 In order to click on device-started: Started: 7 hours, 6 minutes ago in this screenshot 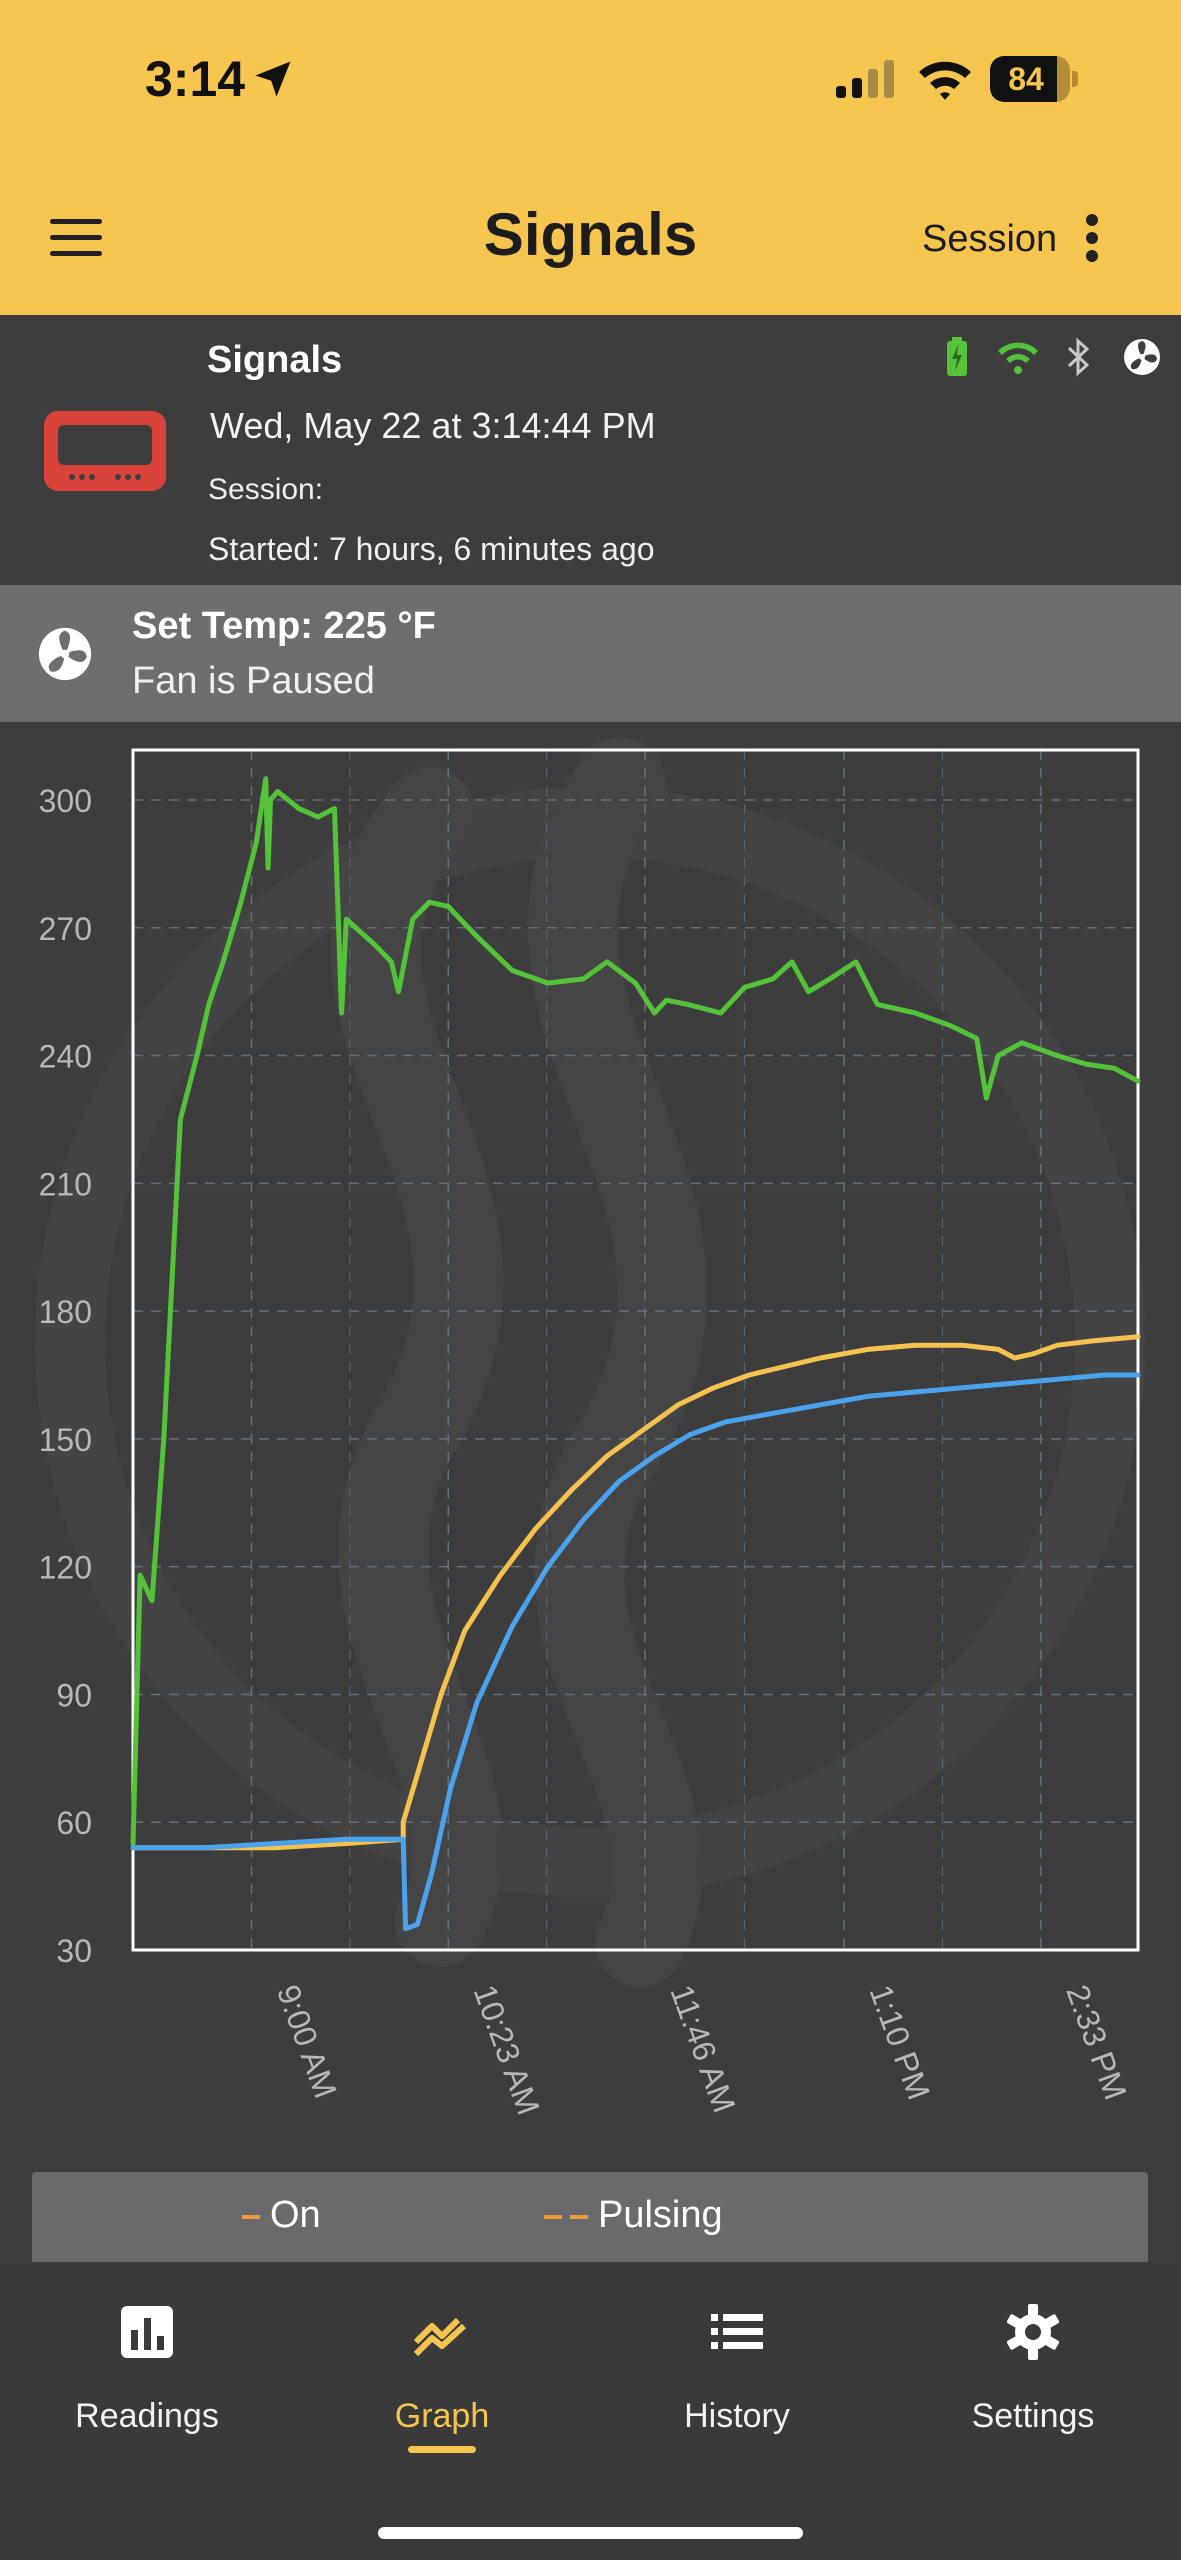, I will do `click(431, 549)`.